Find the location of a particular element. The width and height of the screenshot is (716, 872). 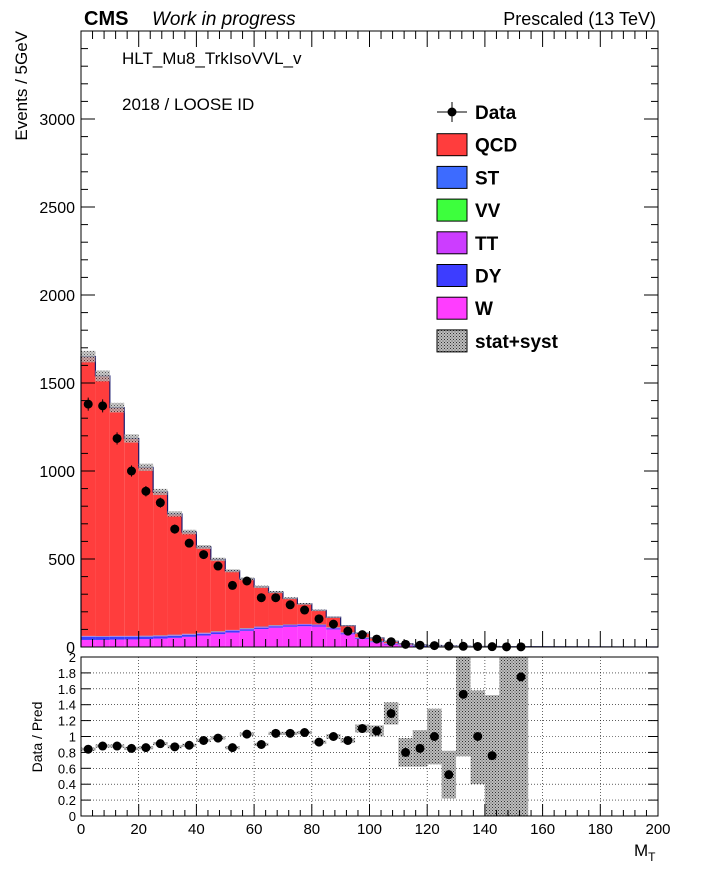

y-tick-label: 500 is located at coordinates (61, 560).